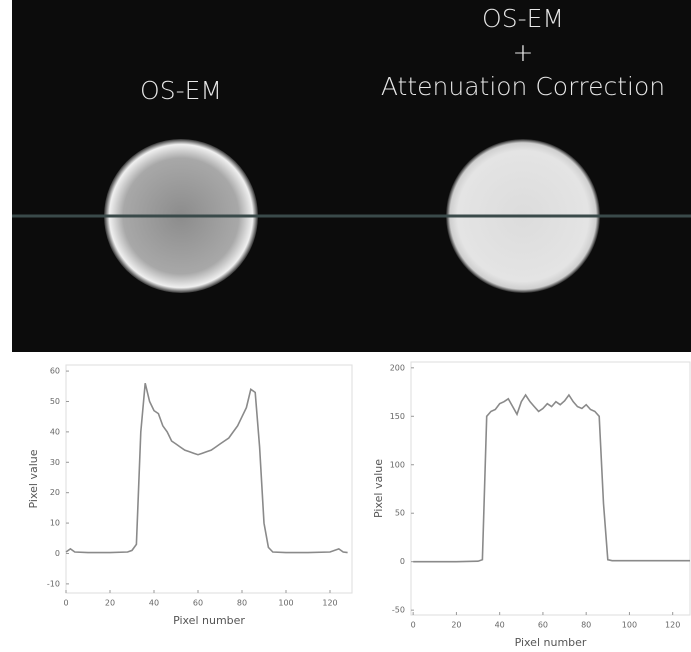  I want to click on image-label: Attenuation Correction, so click(523, 86).